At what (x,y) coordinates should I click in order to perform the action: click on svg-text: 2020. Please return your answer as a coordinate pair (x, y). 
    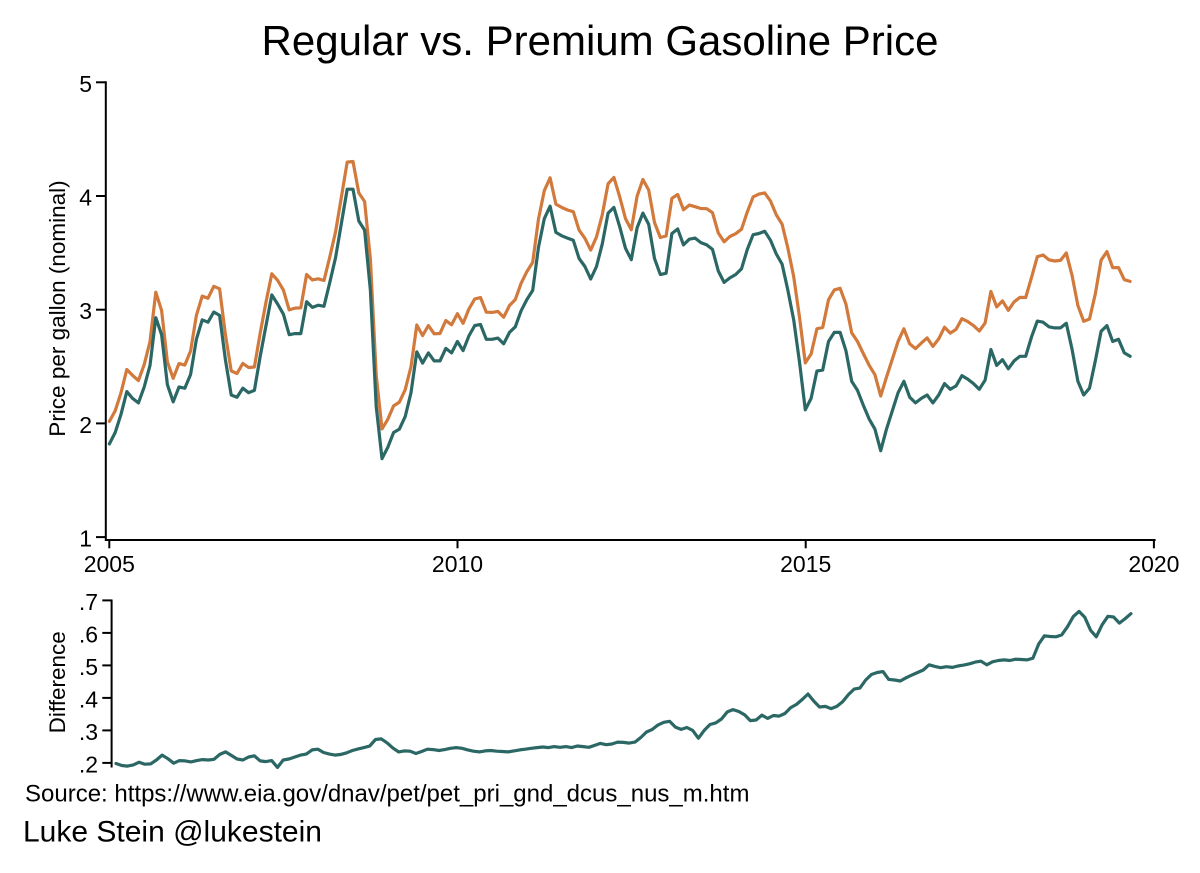
    Looking at the image, I should click on (1153, 564).